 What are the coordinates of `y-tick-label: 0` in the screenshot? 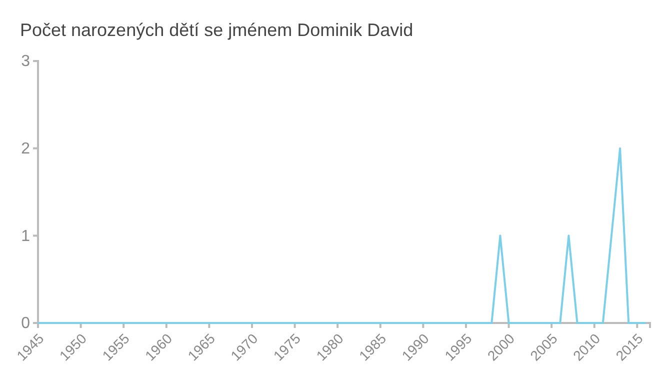 It's located at (25, 323).